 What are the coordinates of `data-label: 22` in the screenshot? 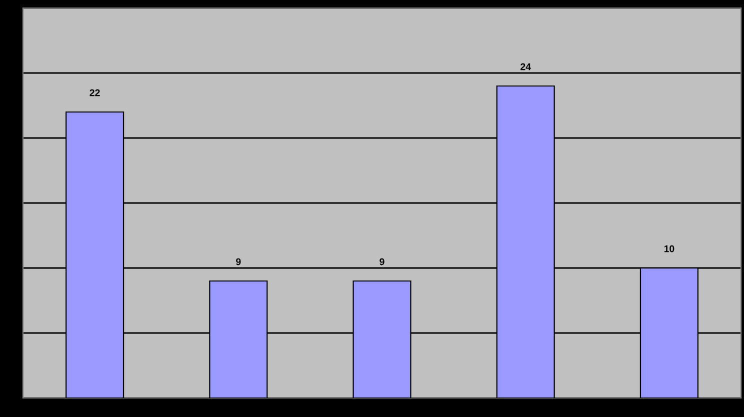 It's located at (95, 92).